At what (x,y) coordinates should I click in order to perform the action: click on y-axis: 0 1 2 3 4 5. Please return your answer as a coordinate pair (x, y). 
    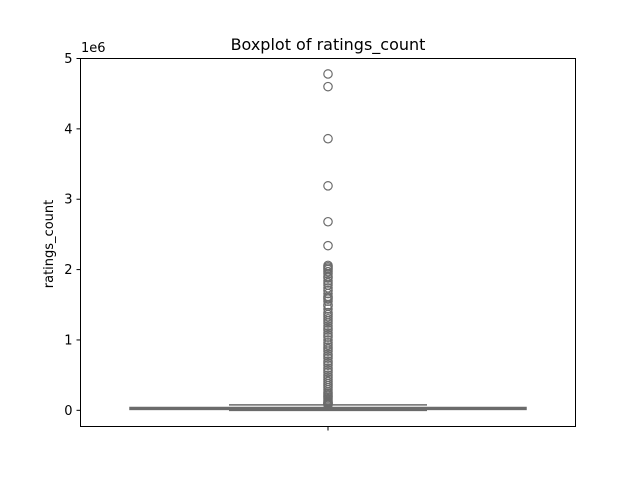
    Looking at the image, I should click on (72, 235).